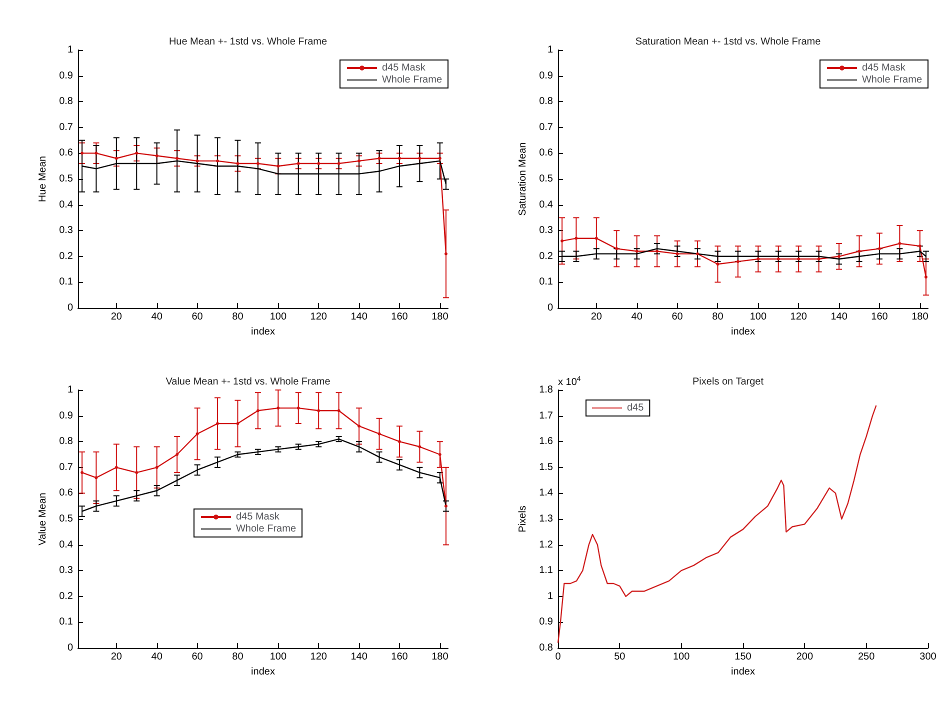 The height and width of the screenshot is (715, 951). I want to click on y-axis-title: Saturation Mean, so click(523, 179).